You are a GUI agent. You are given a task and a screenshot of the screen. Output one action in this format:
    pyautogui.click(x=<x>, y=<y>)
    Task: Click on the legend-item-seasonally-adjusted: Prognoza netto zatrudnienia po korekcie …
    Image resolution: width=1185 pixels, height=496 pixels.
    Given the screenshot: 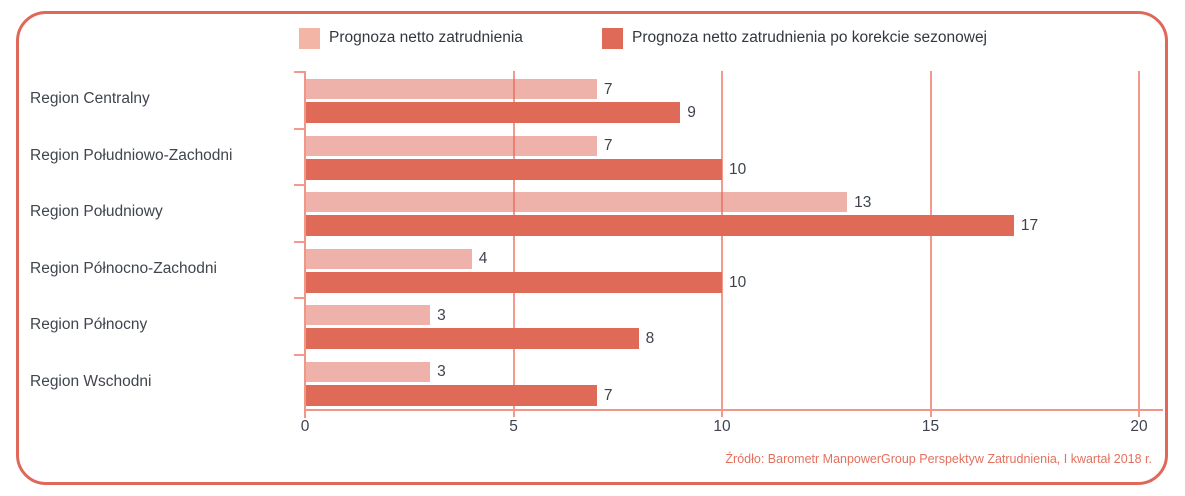 What is the action you would take?
    pyautogui.click(x=794, y=38)
    